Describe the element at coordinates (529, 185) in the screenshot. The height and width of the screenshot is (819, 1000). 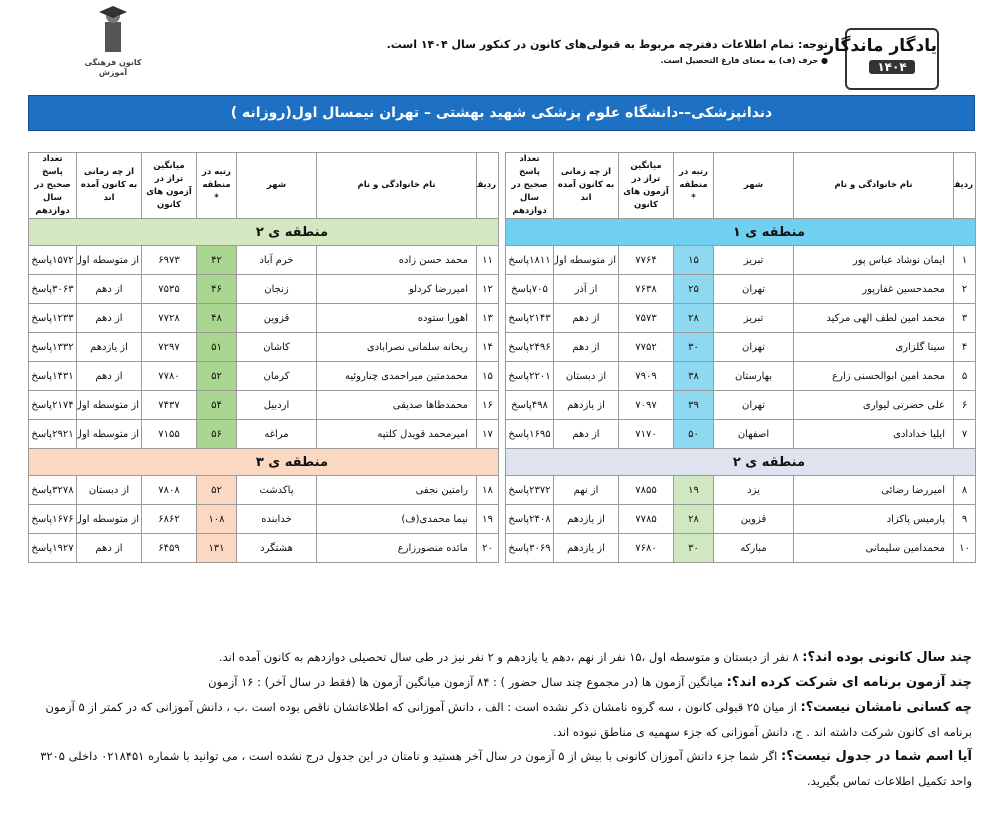
I see `column-header: تعداد پاسخ صحیح در سال دوازدهم` at that location.